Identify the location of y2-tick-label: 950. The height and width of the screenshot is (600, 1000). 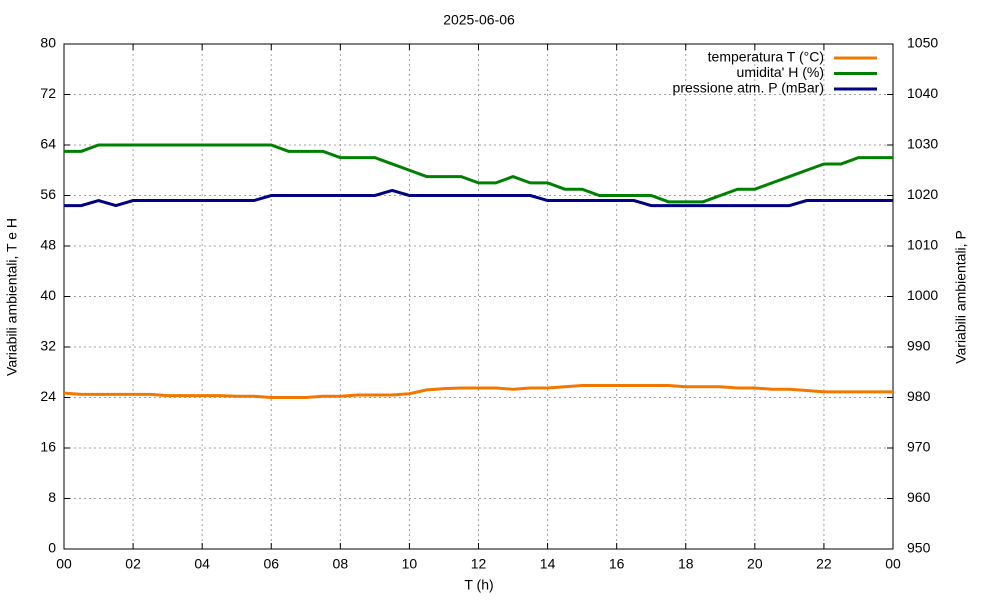
(919, 548).